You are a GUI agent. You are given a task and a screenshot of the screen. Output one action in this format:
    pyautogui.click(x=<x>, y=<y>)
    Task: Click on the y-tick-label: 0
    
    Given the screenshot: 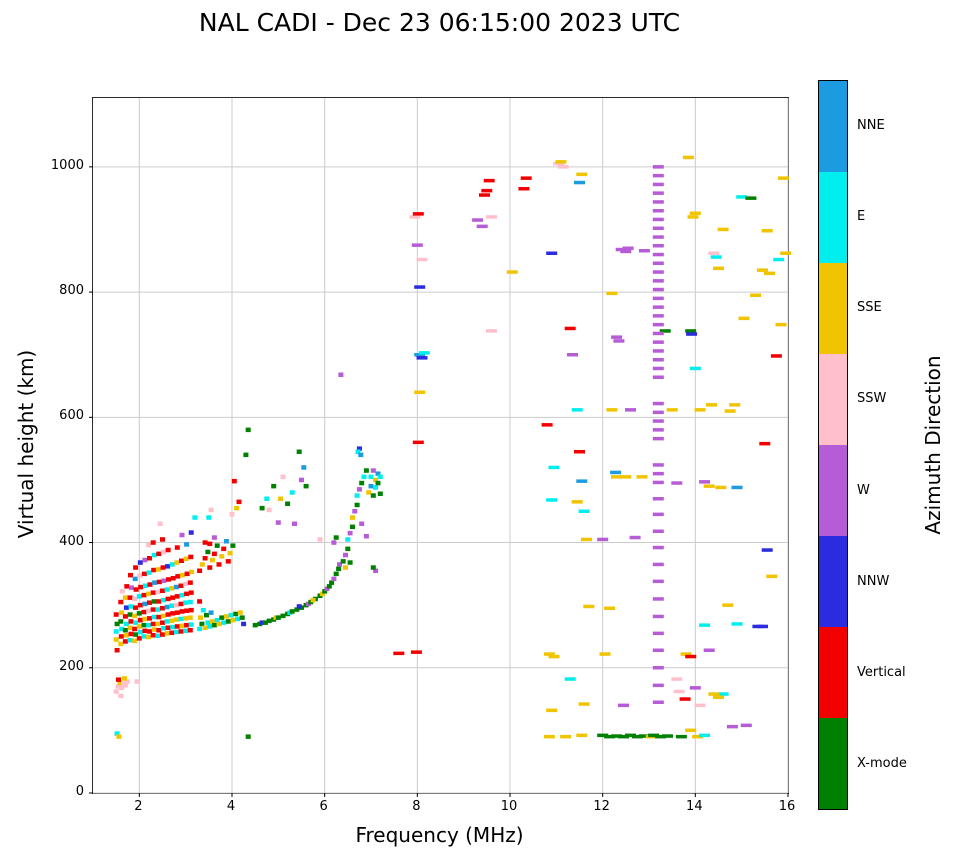 What is the action you would take?
    pyautogui.click(x=79, y=791)
    